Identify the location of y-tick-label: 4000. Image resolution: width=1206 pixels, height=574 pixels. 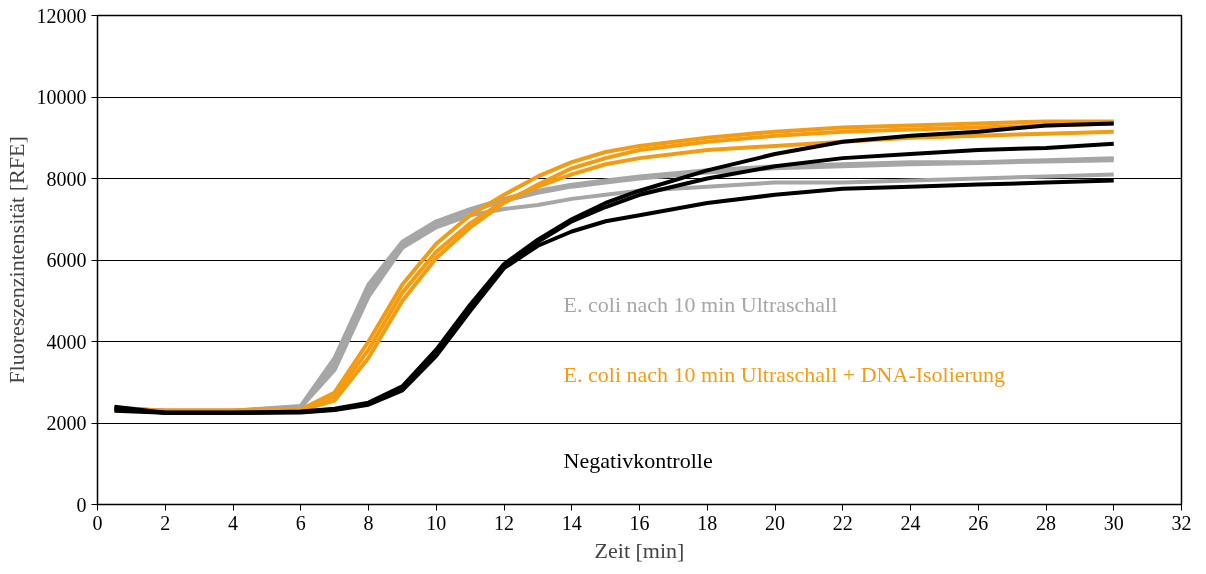
(66, 341).